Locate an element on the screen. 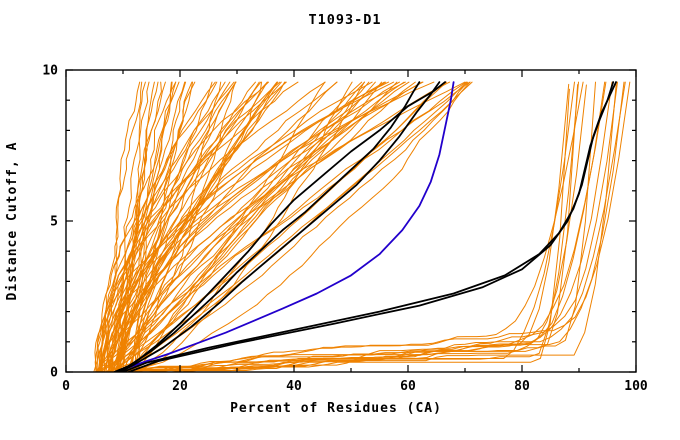 The height and width of the screenshot is (440, 680). x-tick-label: 60 is located at coordinates (408, 386).